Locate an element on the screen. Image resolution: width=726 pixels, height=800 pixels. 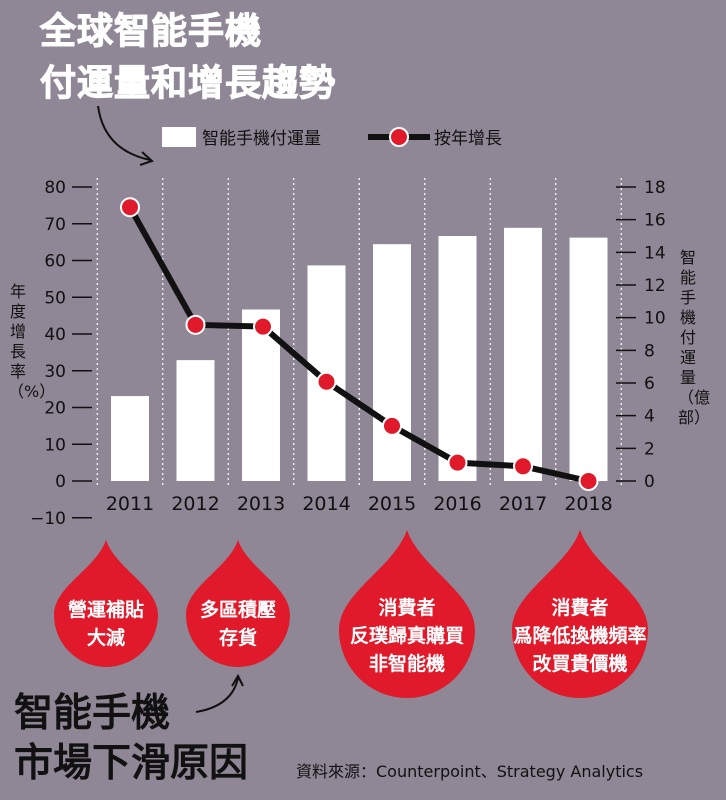
chart-title-line2: 付運量和增長趨勢 is located at coordinates (188, 84).